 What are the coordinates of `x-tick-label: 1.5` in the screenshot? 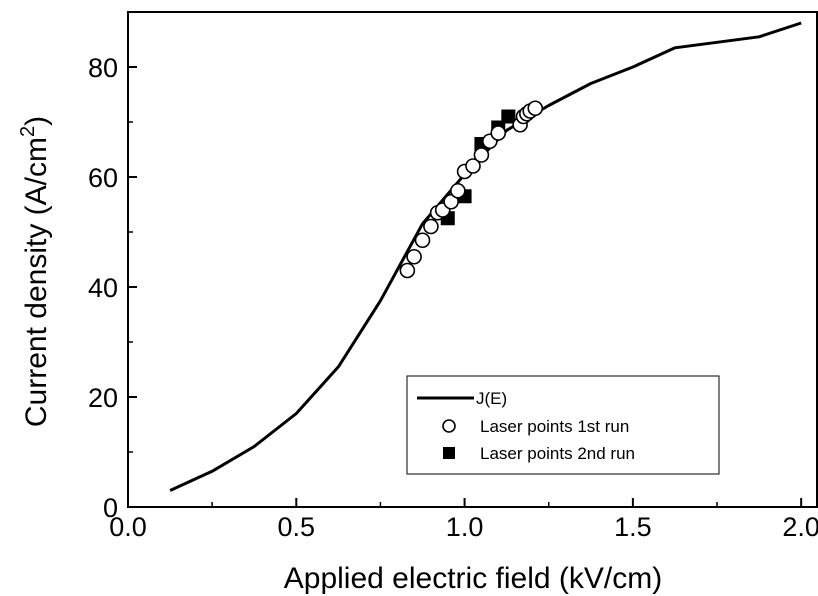 It's located at (633, 527).